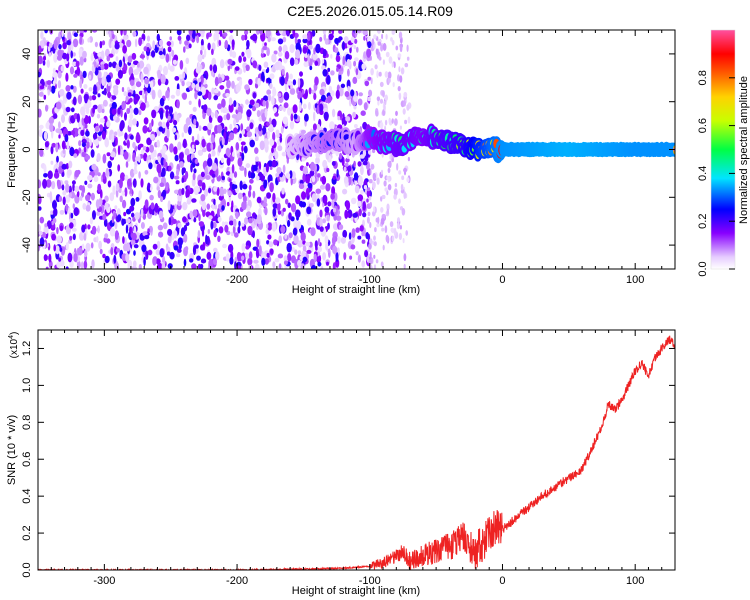 The width and height of the screenshot is (750, 600). What do you see at coordinates (14, 348) in the screenshot?
I see `snr-multiplier-base: (x10` at bounding box center [14, 348].